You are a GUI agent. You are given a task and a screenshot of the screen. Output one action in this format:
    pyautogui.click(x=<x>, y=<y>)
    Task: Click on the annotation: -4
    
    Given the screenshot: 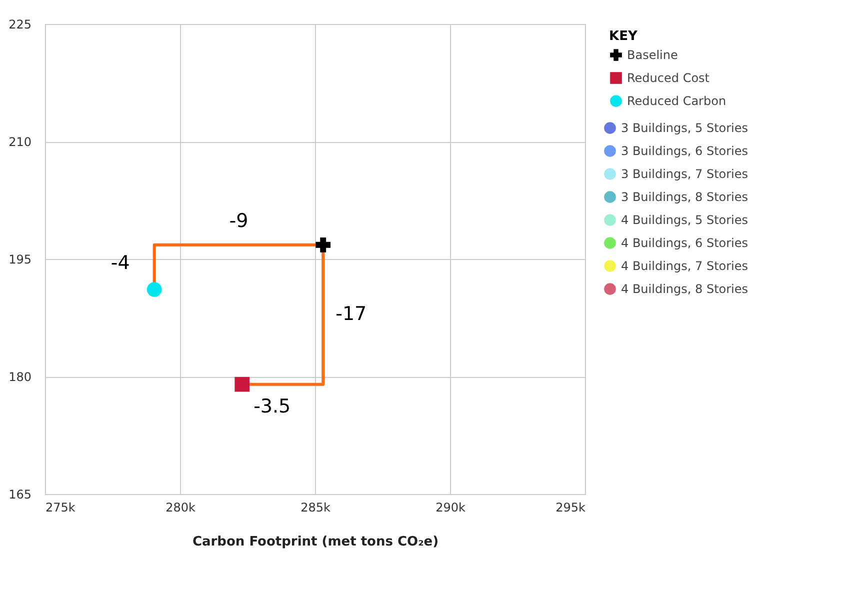 What is the action you would take?
    pyautogui.click(x=120, y=263)
    